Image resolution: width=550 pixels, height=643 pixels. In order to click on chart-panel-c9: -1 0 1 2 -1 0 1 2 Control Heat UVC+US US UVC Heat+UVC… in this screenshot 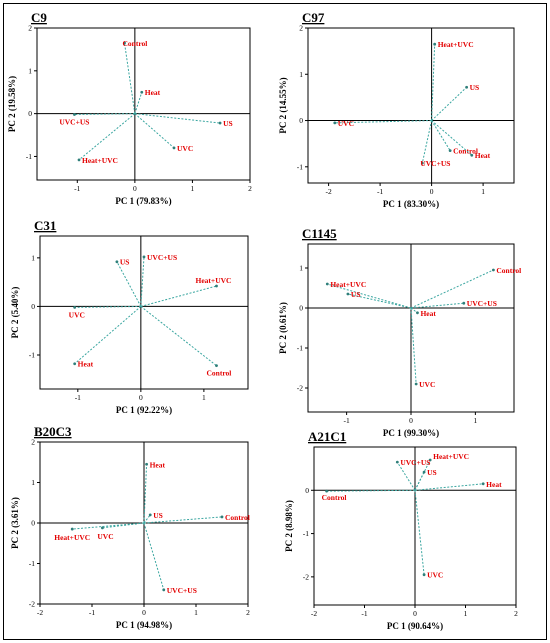, I will do `click(129, 108)`.